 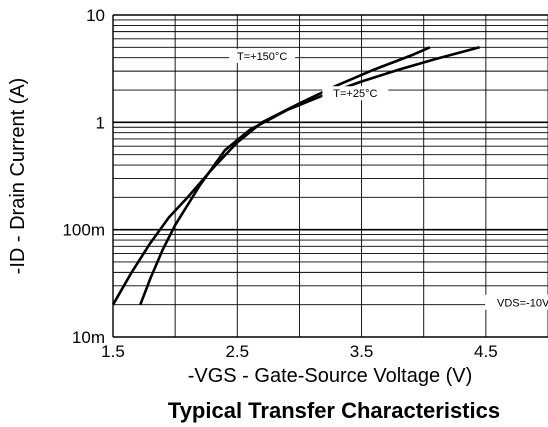 I want to click on vds-annotation: VDS=-10V, so click(x=522, y=304).